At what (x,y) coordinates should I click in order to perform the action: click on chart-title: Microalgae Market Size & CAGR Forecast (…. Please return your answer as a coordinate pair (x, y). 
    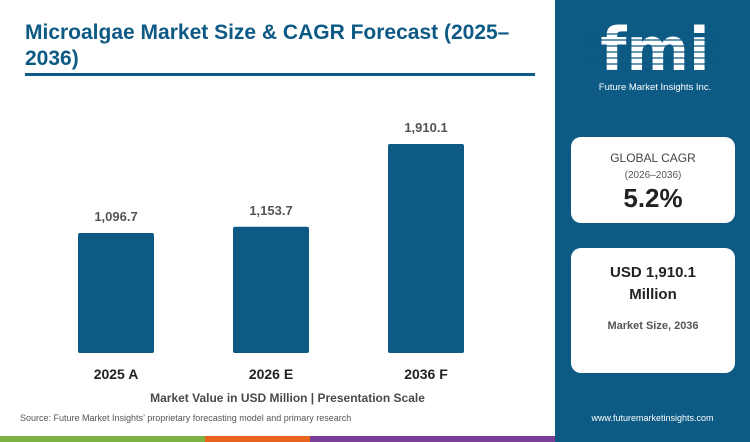
    Looking at the image, I should click on (267, 45).